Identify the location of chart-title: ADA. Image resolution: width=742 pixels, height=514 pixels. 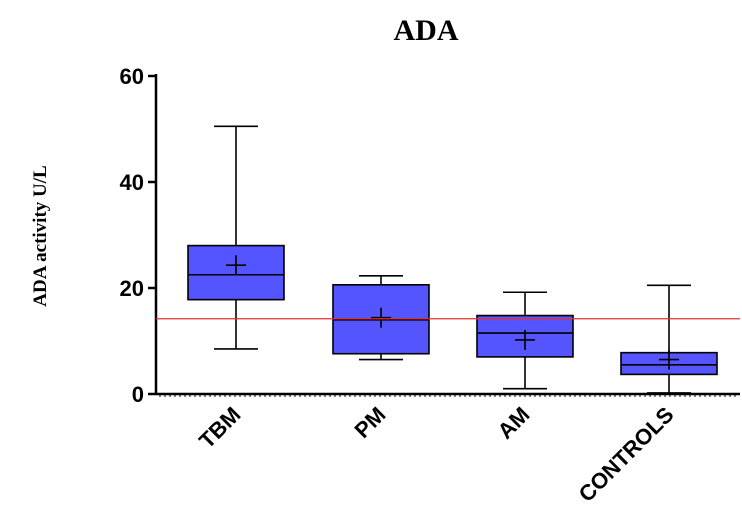
(426, 30).